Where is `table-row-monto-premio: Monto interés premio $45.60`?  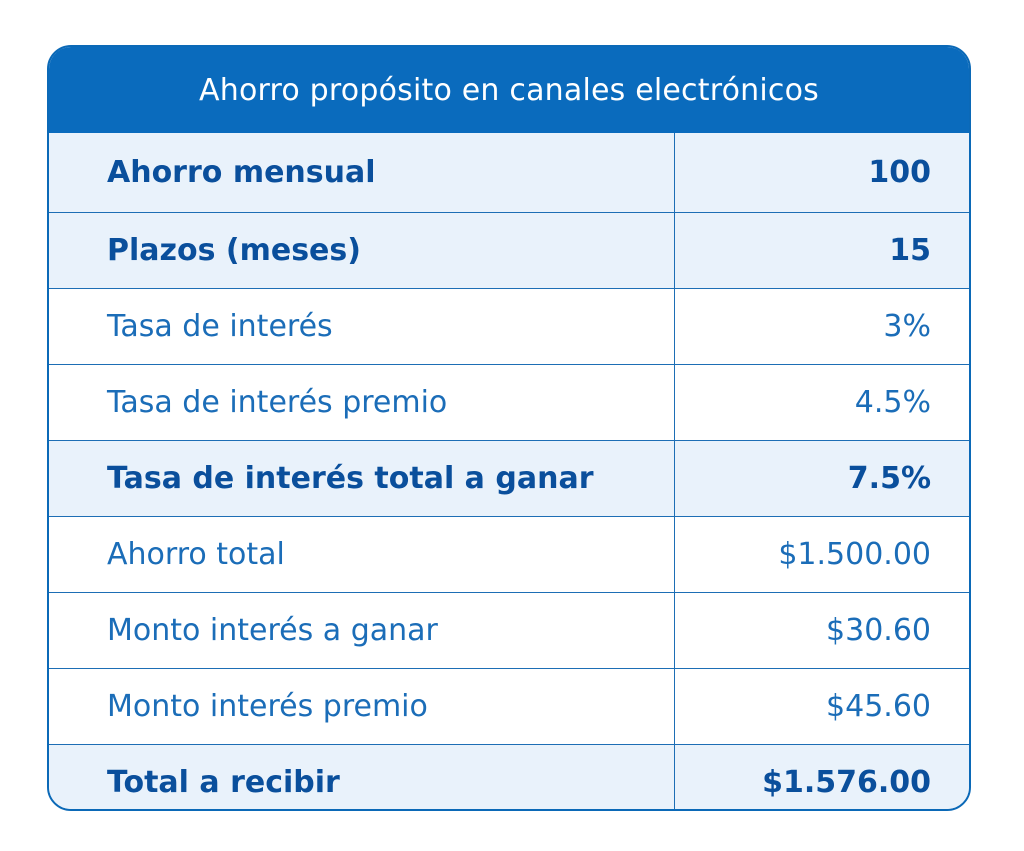
table-row-monto-premio: Monto interés premio $45.60 is located at coordinates (509, 706).